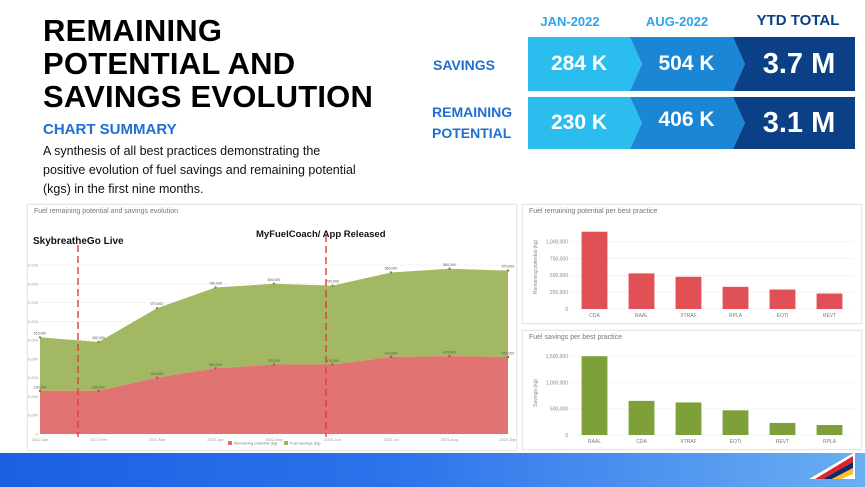 Image resolution: width=865 pixels, height=487 pixels. Describe the element at coordinates (391, 354) in the screenshot. I see `remaining-point-label: 410,000` at that location.